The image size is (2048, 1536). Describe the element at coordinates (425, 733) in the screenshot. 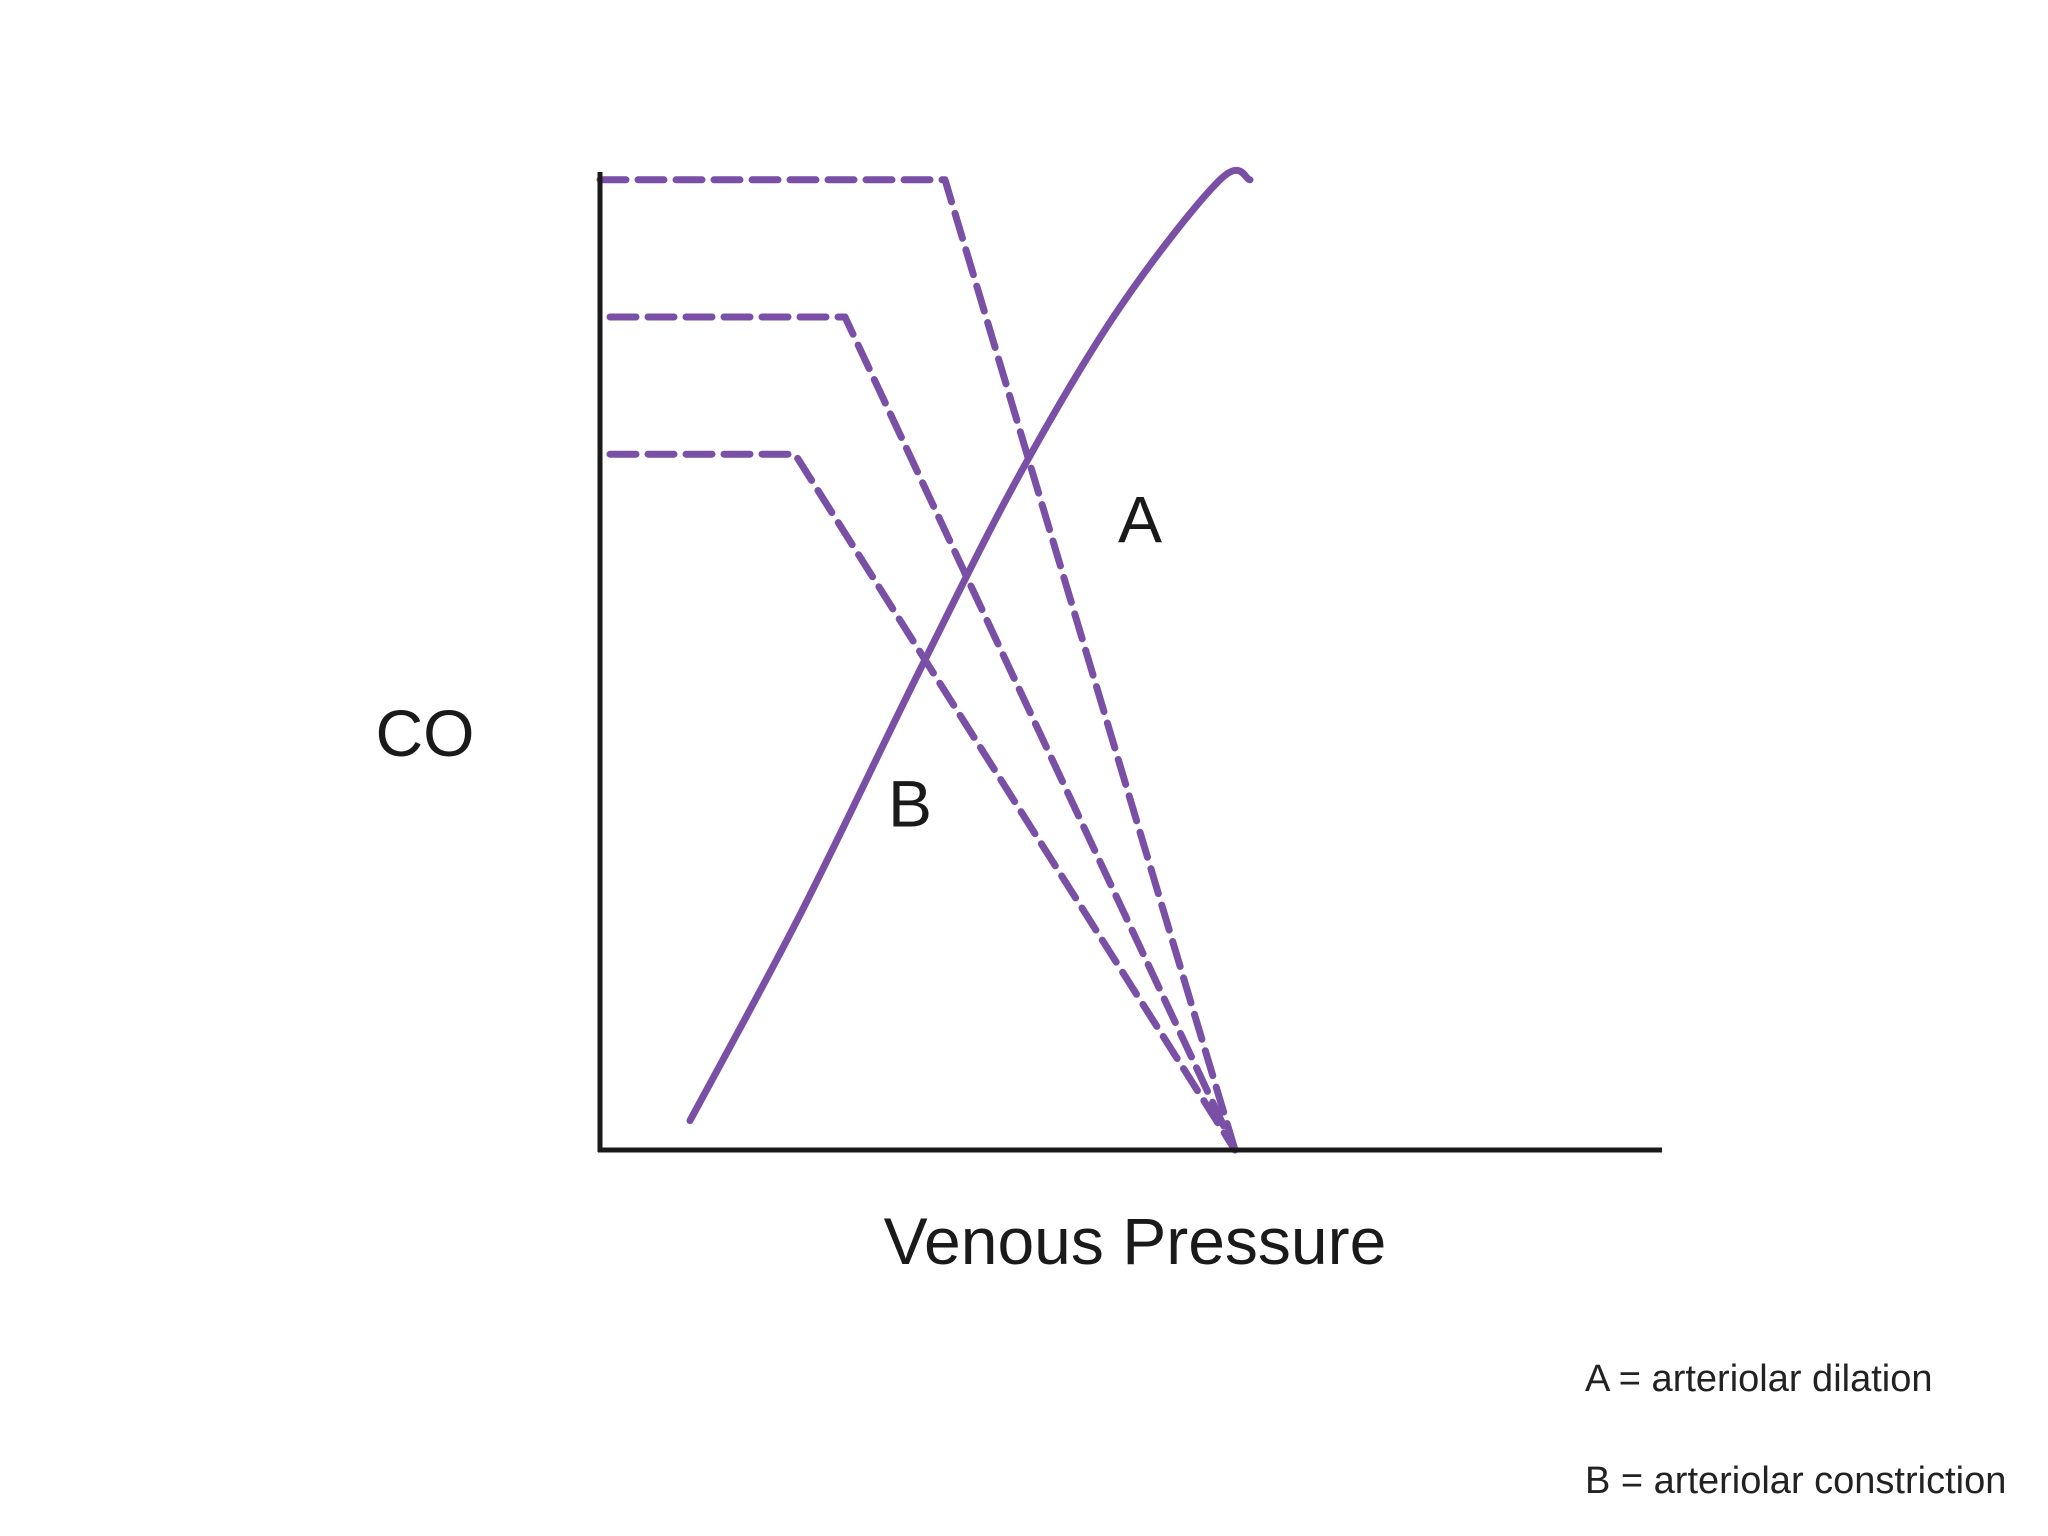

I see `y-axis-label: CO` at that location.